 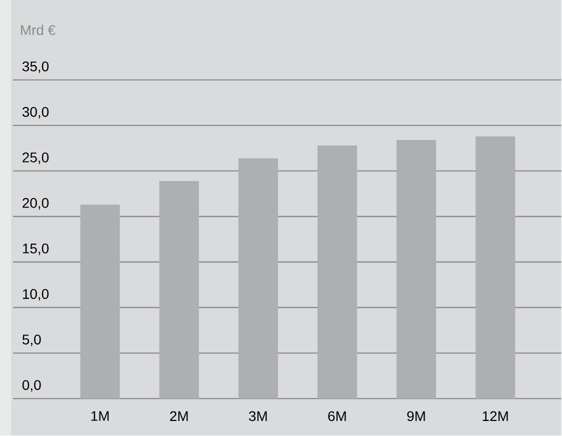 I want to click on x-tick-label: 1M, so click(x=100, y=416).